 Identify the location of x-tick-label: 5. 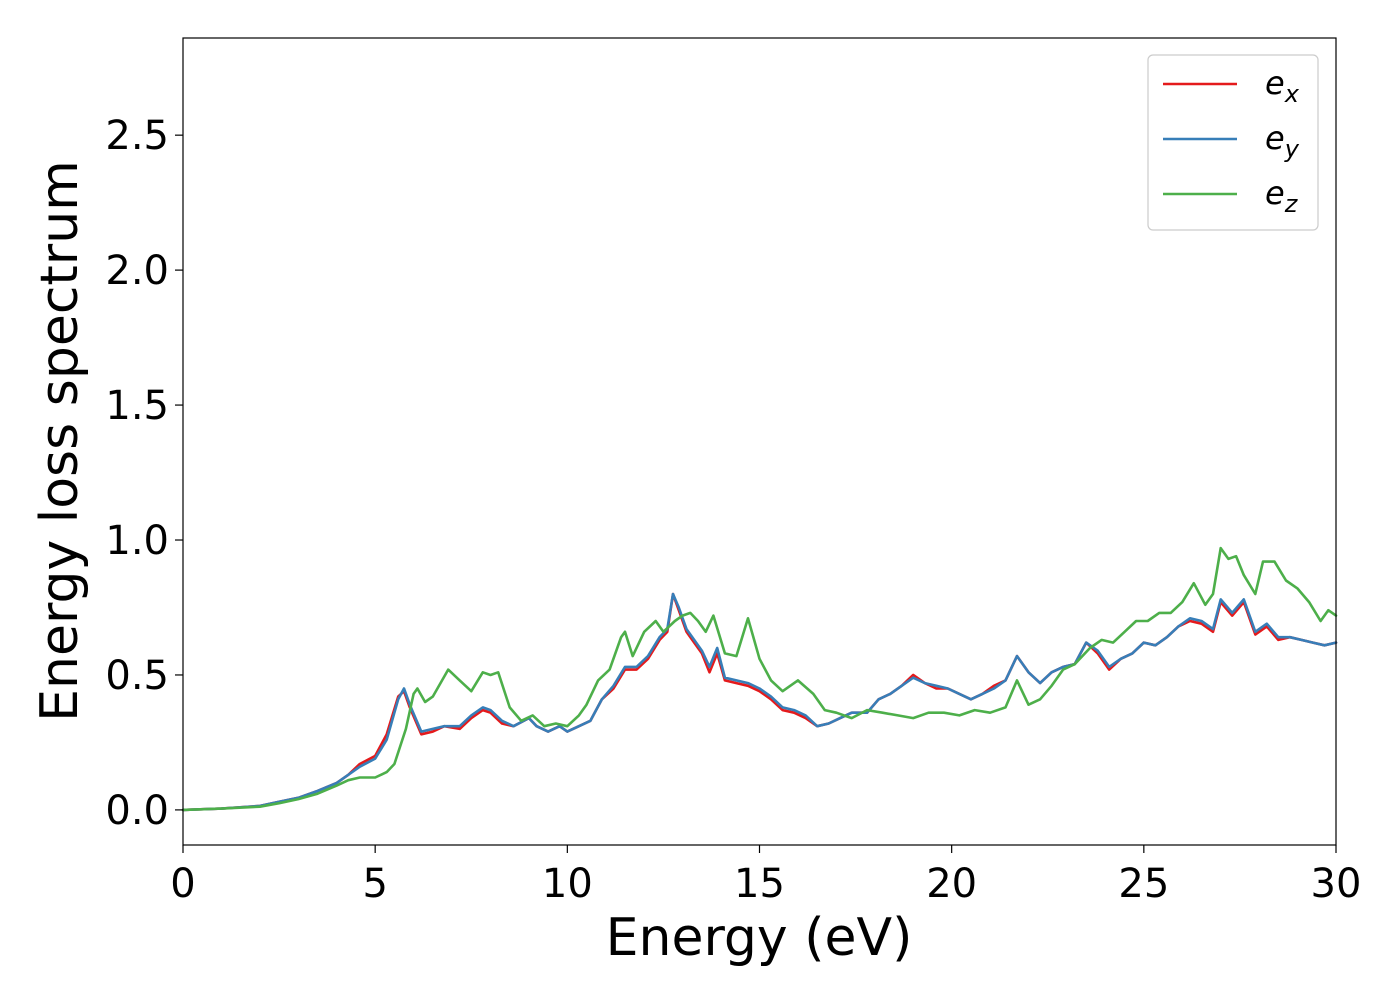
(374, 884).